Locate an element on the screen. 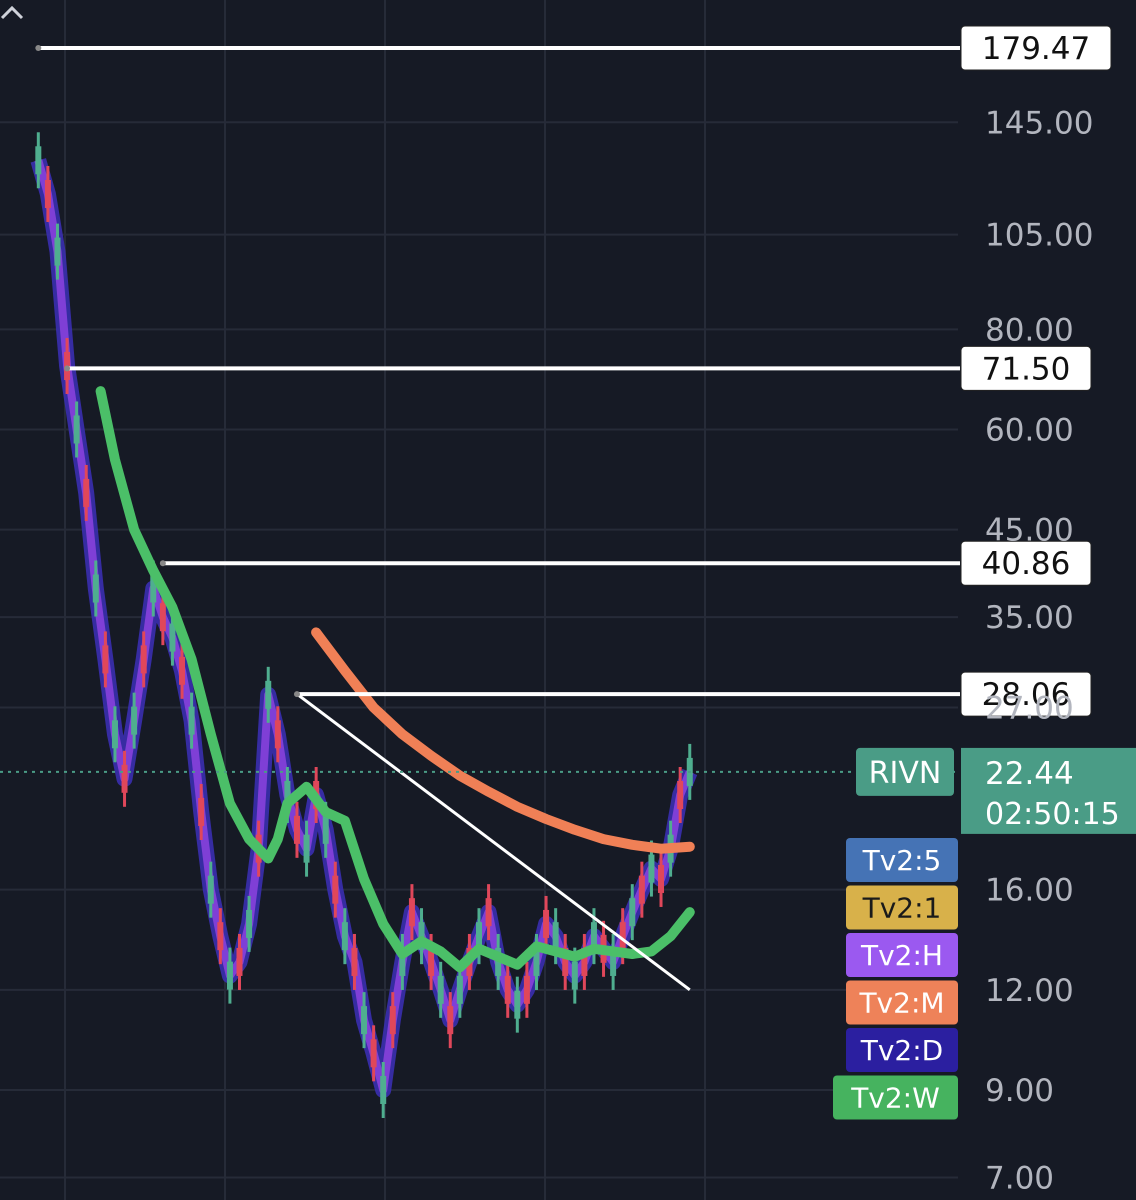  descending-trendline is located at coordinates (493, 842).